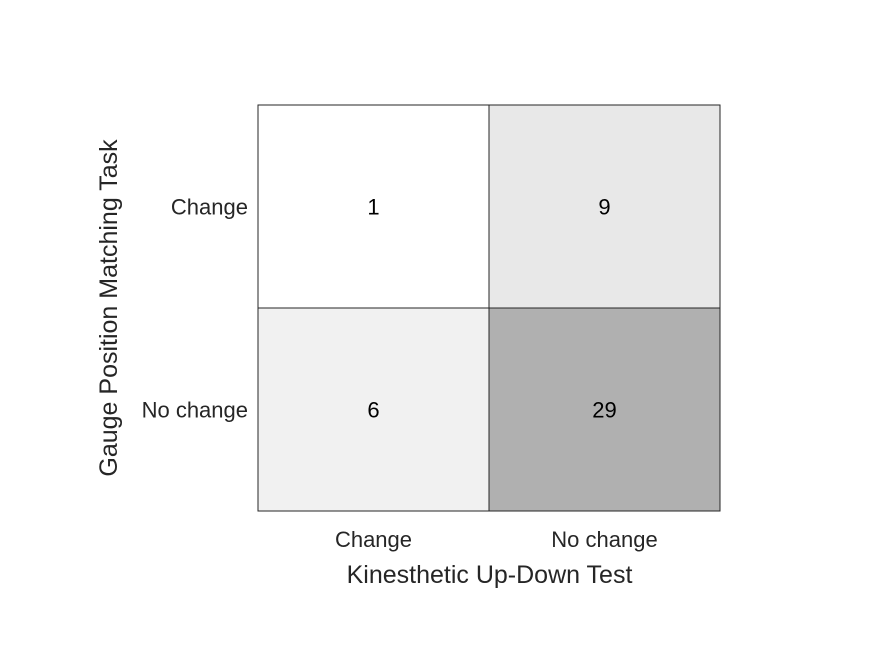 The width and height of the screenshot is (875, 656). I want to click on heatmap-cell-values: 1 9 6 29, so click(491, 309).